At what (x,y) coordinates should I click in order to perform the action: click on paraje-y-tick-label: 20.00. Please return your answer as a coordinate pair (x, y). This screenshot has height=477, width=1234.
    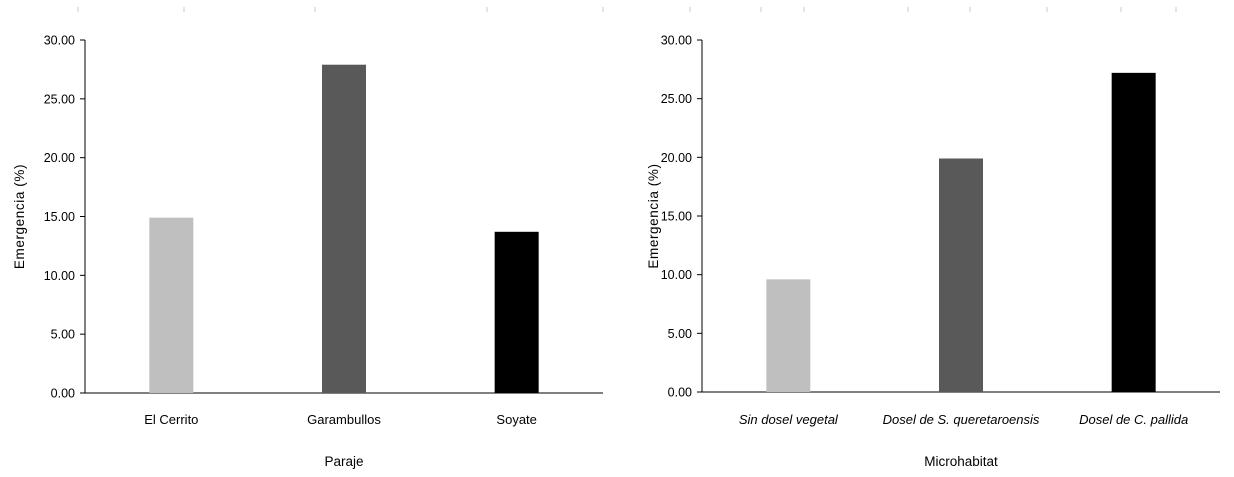
    Looking at the image, I should click on (59, 158).